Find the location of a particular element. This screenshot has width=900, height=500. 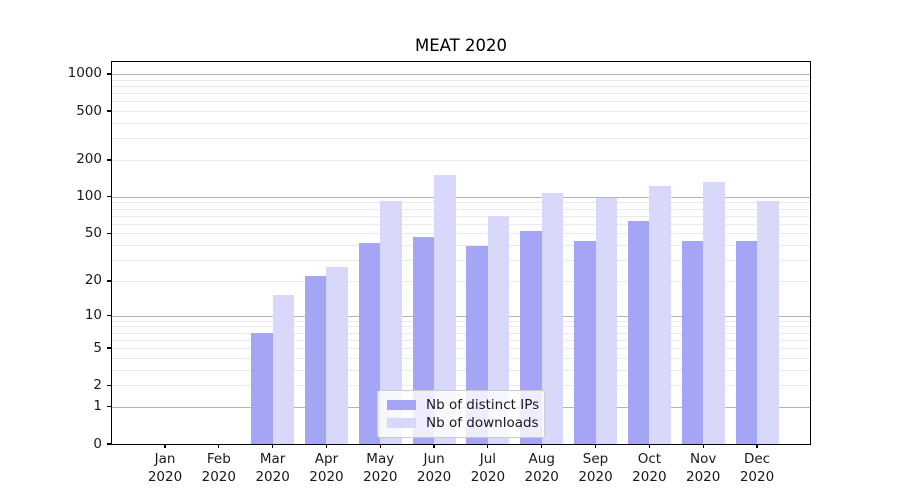

x-tick-label-nov: Nov 2020 is located at coordinates (703, 468).